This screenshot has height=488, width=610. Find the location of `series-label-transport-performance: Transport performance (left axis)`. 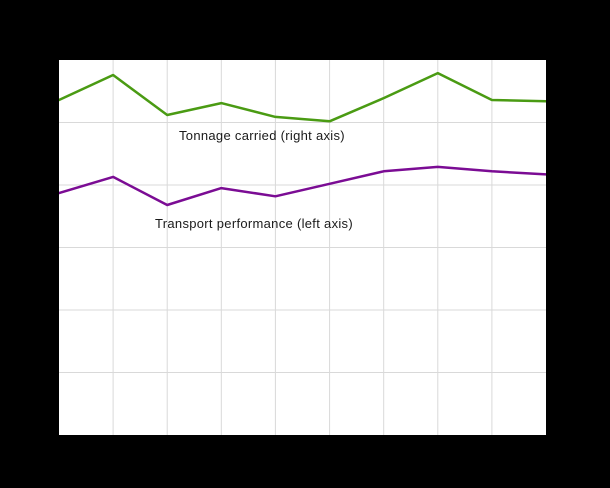

series-label-transport-performance: Transport performance (left axis) is located at coordinates (254, 223).